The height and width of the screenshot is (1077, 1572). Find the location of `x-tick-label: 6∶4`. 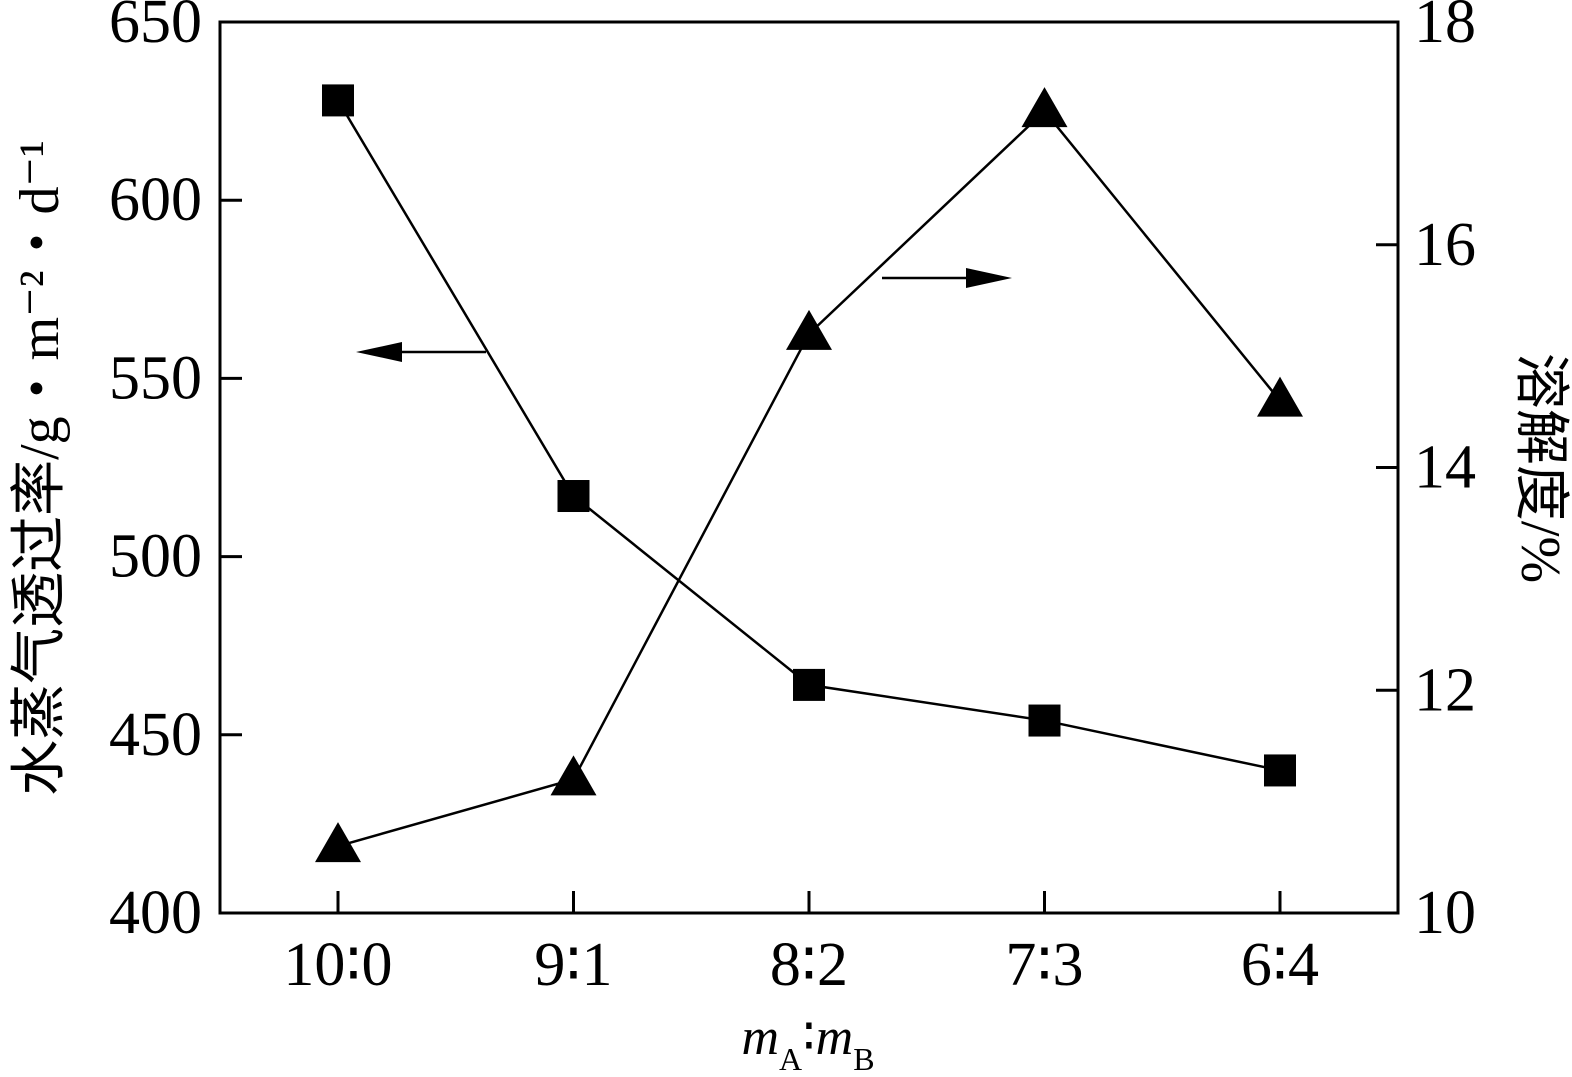

x-tick-label: 6∶4 is located at coordinates (1280, 965).